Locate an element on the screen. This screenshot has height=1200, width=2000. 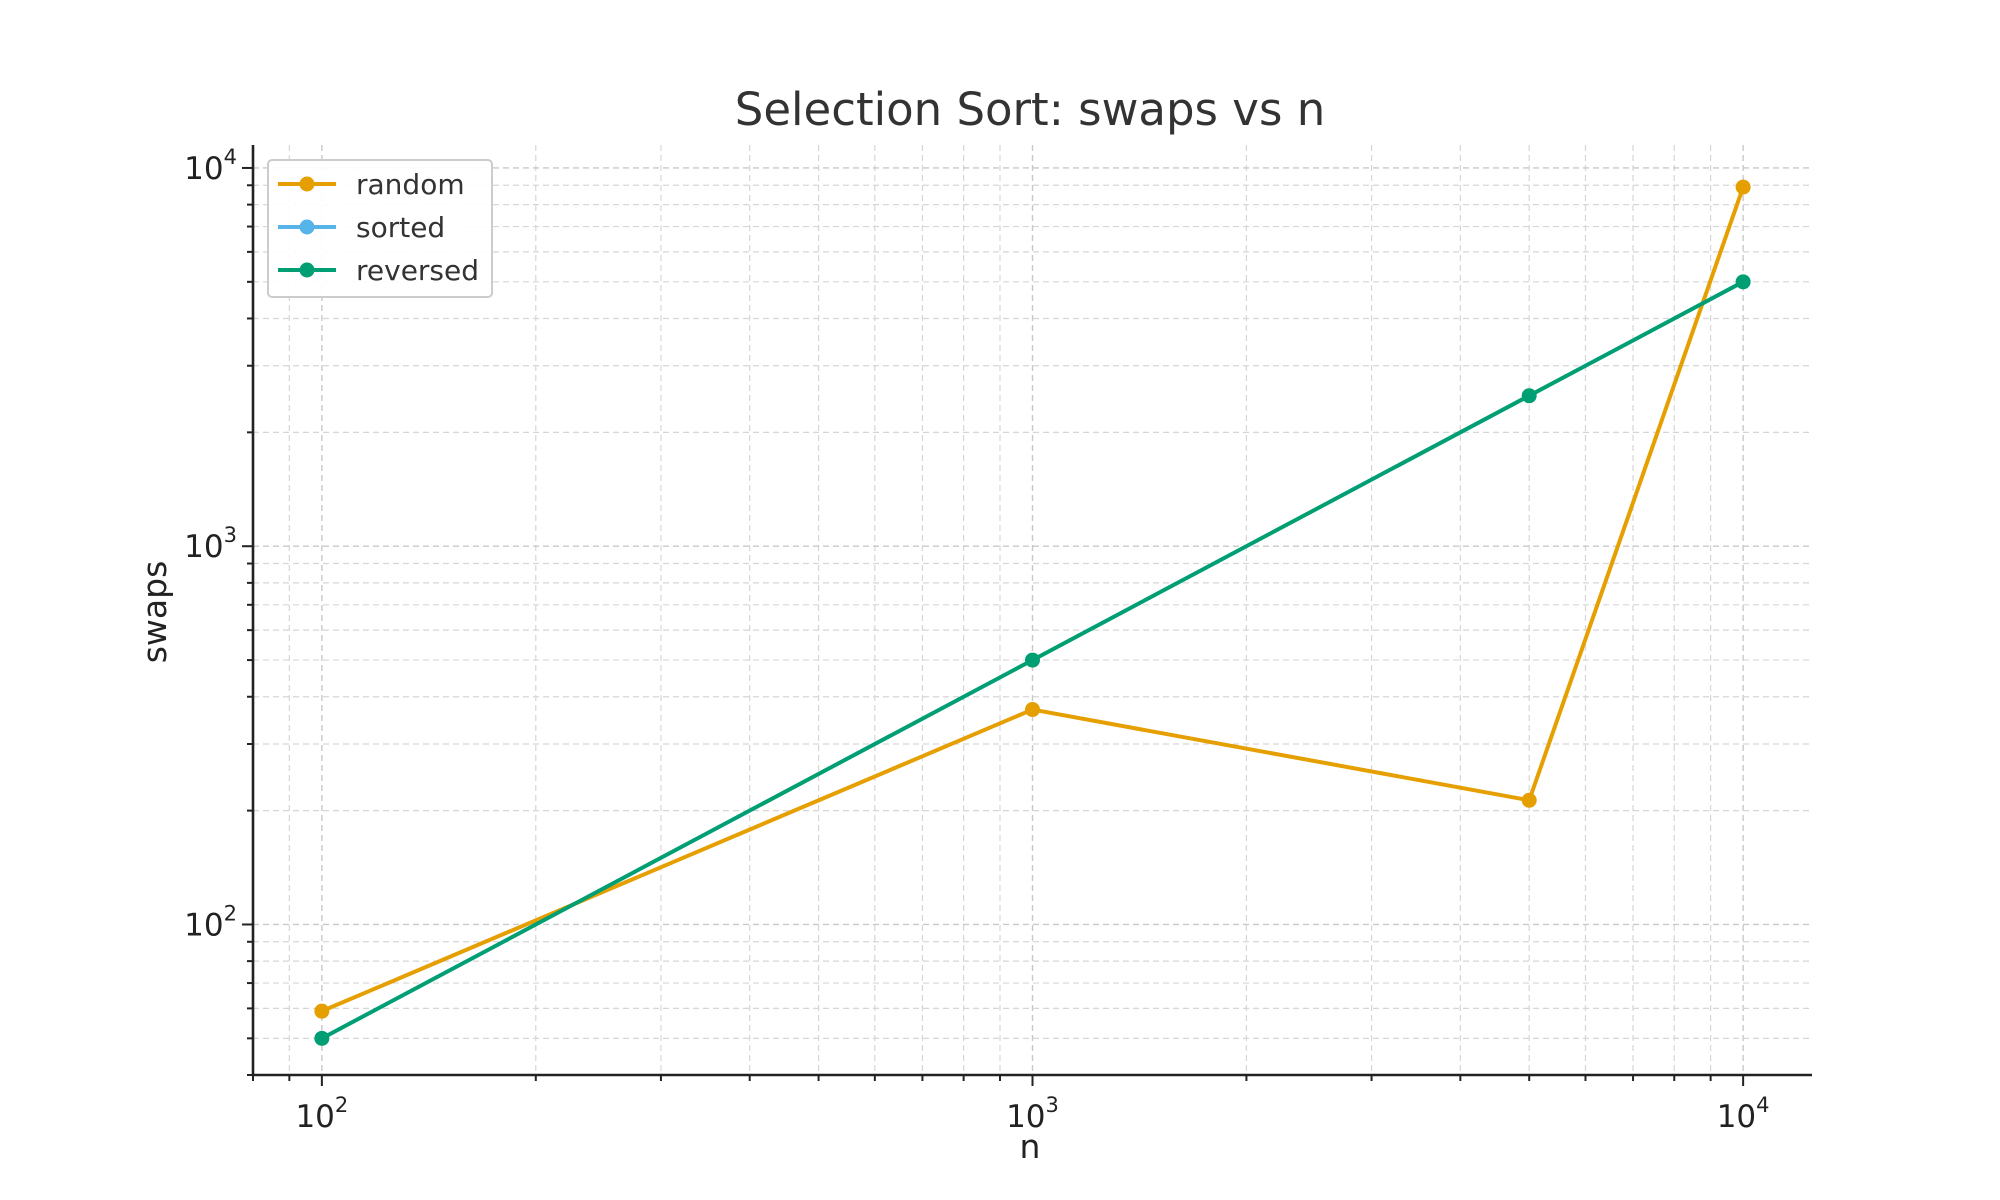
legend-marker-reversed is located at coordinates (307, 270).